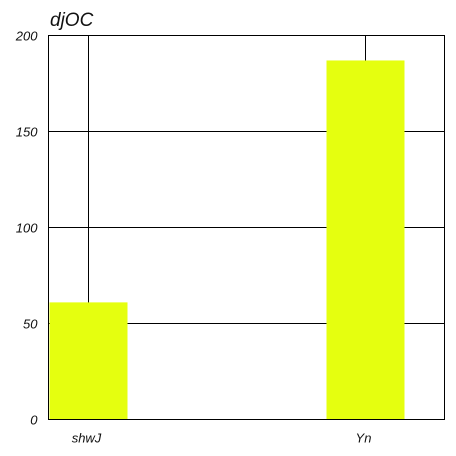  What do you see at coordinates (72, 20) in the screenshot?
I see `chart-title: djOC` at bounding box center [72, 20].